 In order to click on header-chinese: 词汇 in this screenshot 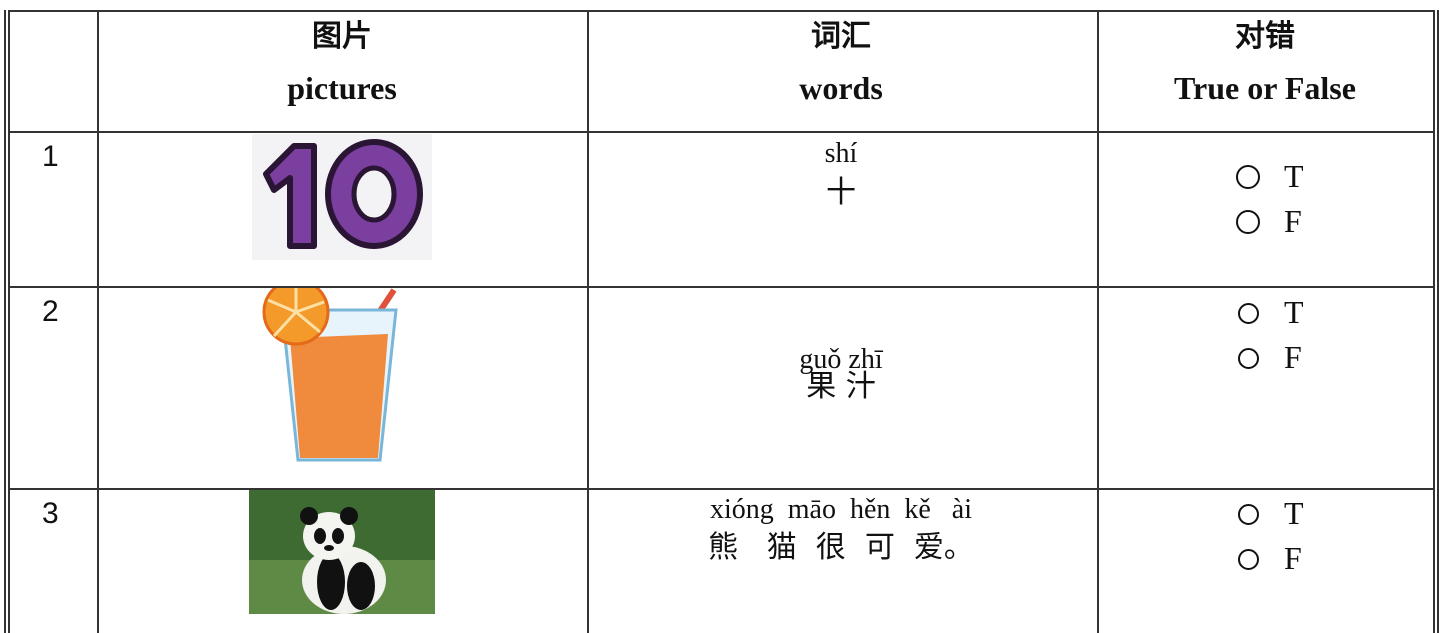, I will do `click(841, 36)`.